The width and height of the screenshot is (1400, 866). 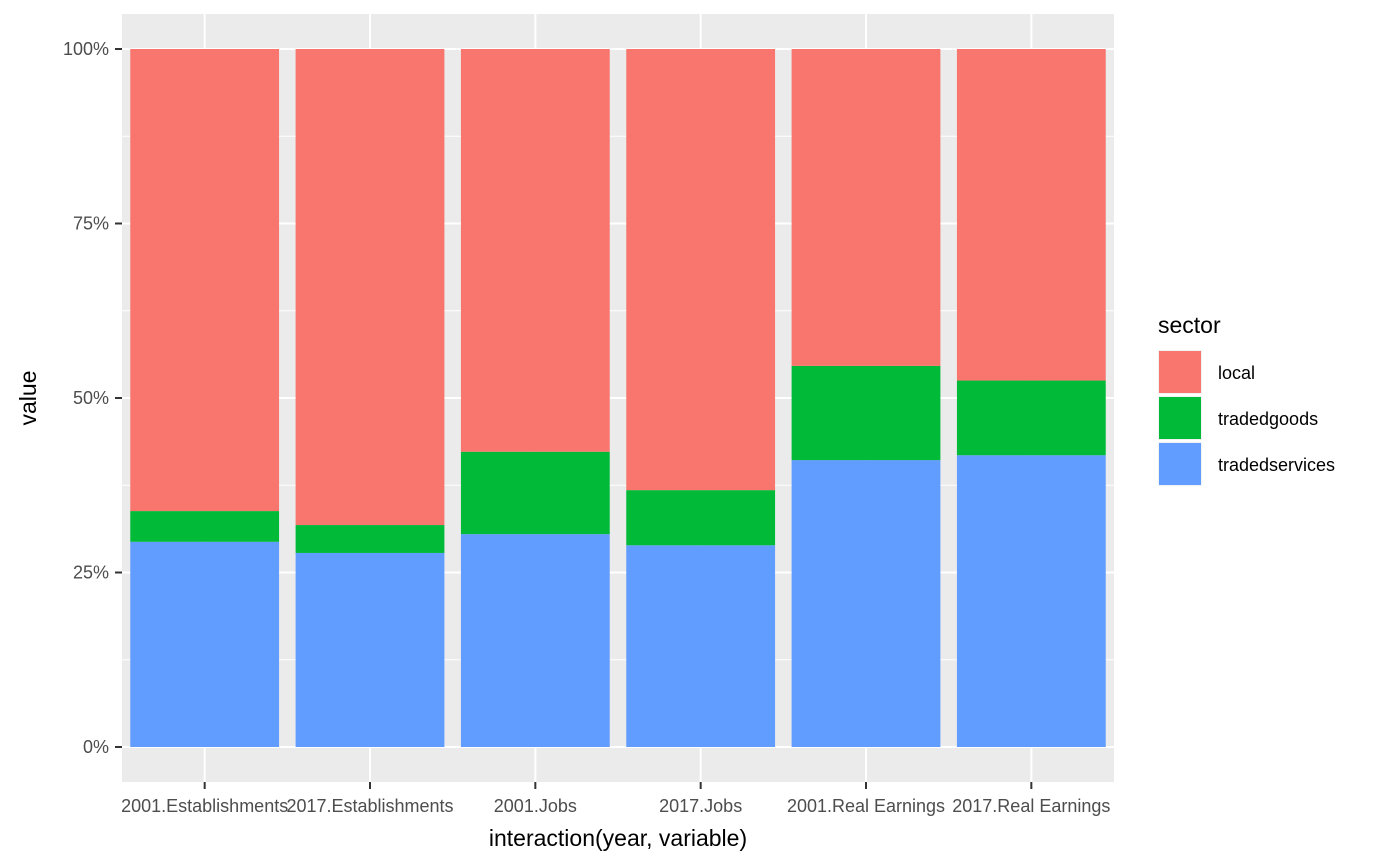 What do you see at coordinates (1189, 325) in the screenshot?
I see `legend-title: sector` at bounding box center [1189, 325].